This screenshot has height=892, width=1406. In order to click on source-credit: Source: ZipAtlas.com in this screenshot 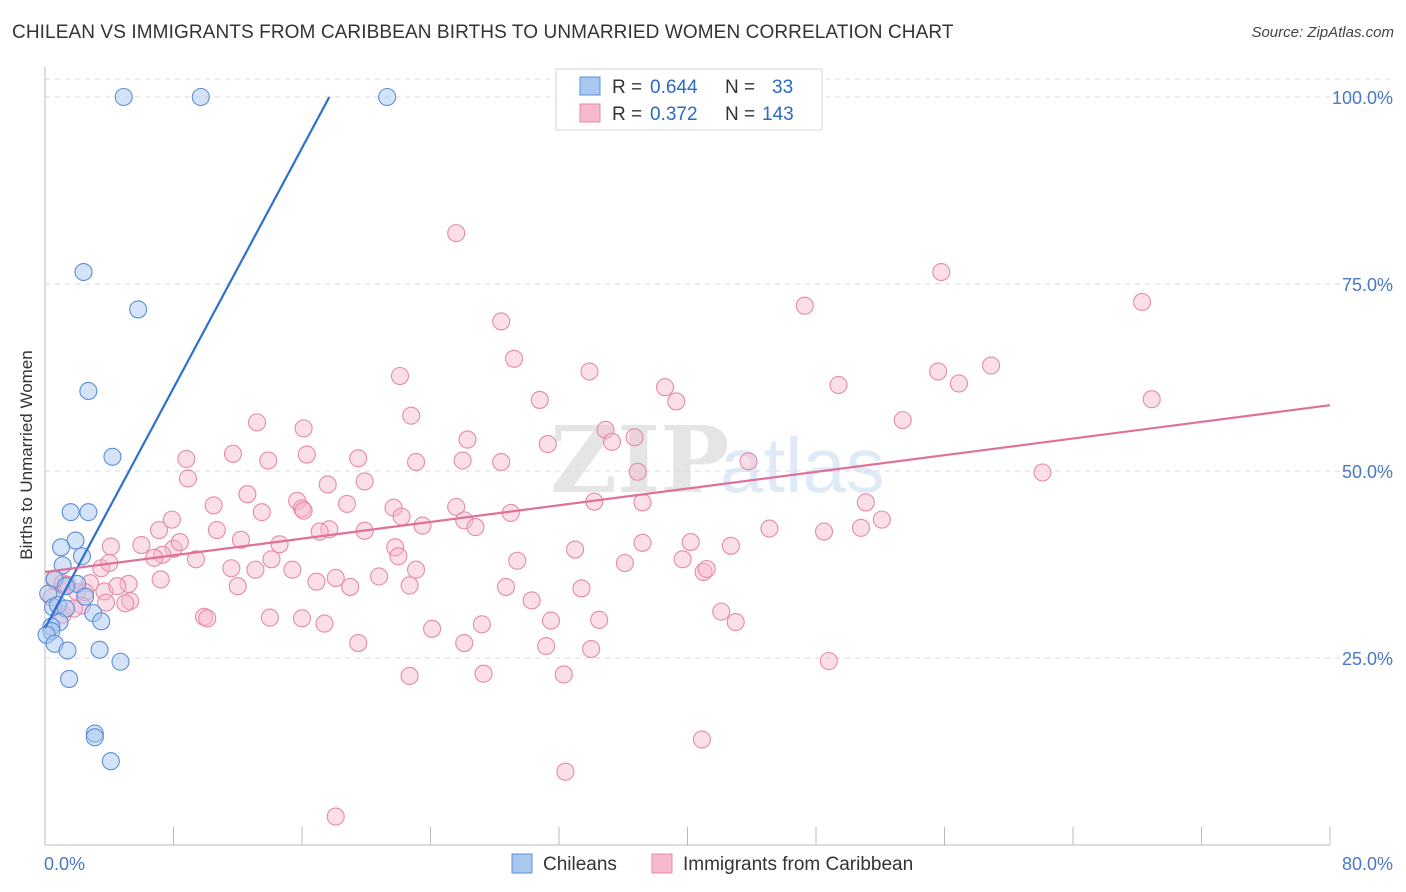, I will do `click(1322, 32)`.